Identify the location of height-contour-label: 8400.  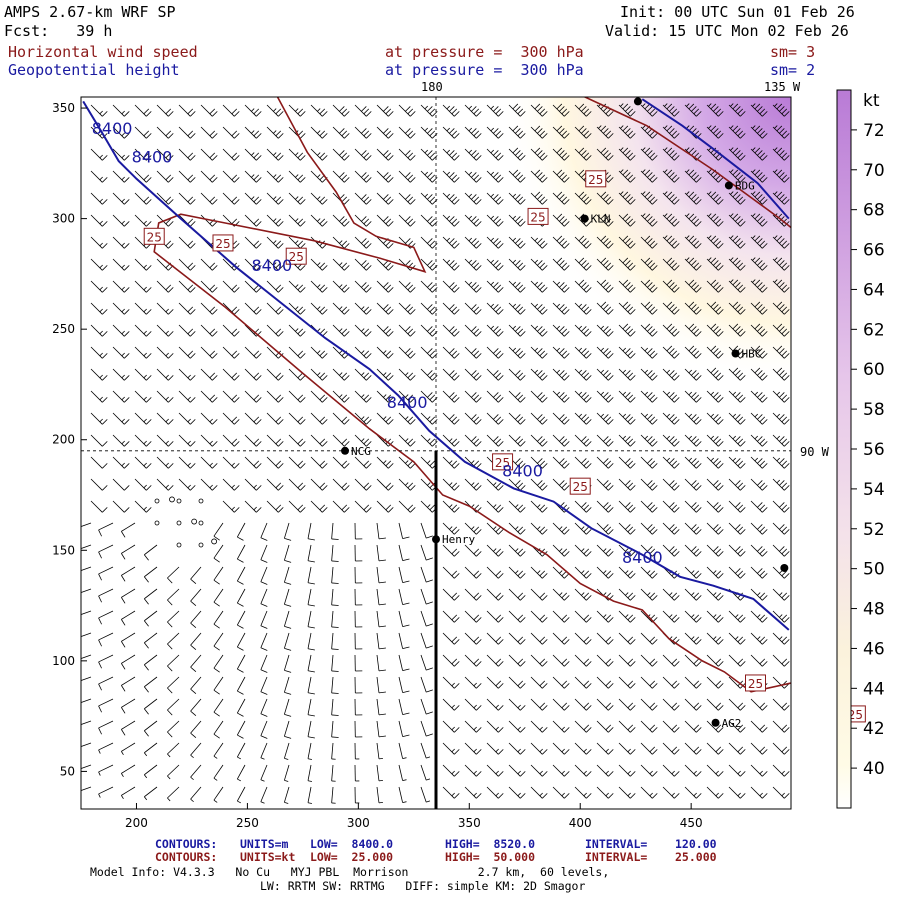
(522, 471).